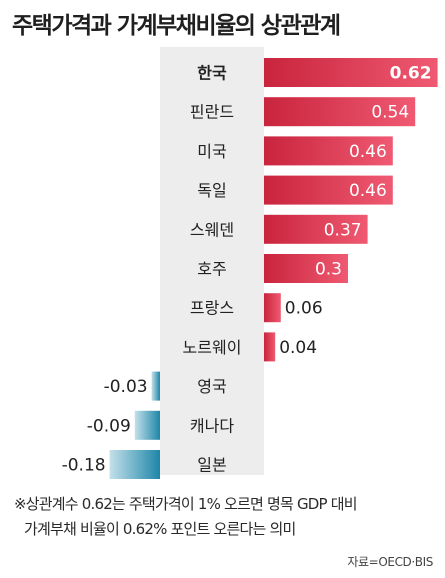 The image size is (445, 578). What do you see at coordinates (212, 308) in the screenshot?
I see `category-label: 프랑스` at bounding box center [212, 308].